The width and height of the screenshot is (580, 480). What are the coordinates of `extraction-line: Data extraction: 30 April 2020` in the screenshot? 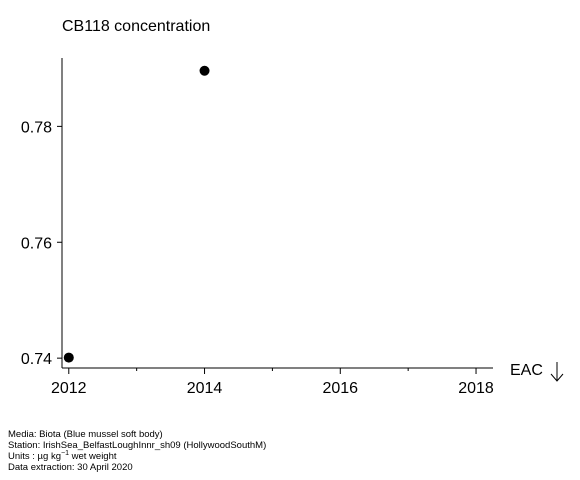 It's located at (70, 467).